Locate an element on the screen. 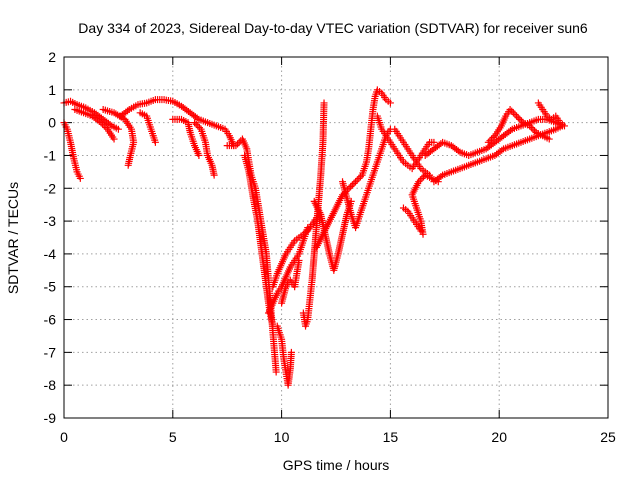  x-tick-label: 25 is located at coordinates (608, 437).